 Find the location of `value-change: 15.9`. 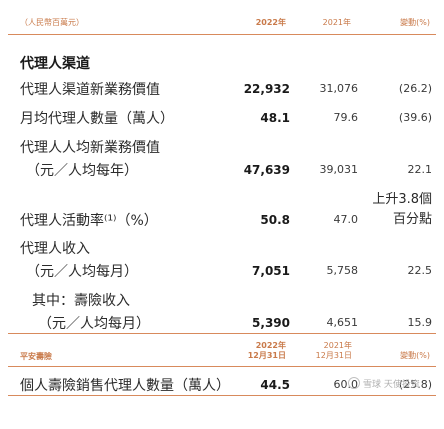

value-change: 15.9 is located at coordinates (420, 322).